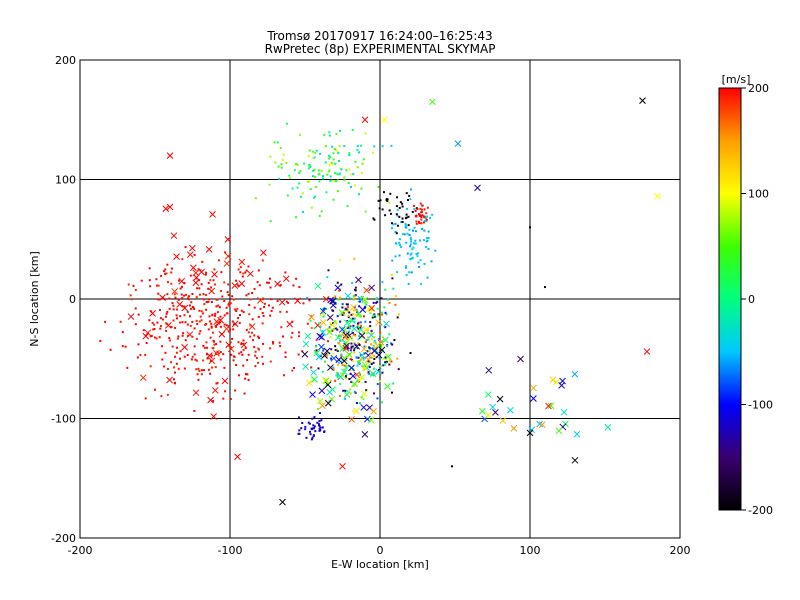 The height and width of the screenshot is (600, 800). I want to click on x-tick-label: 100, so click(530, 550).